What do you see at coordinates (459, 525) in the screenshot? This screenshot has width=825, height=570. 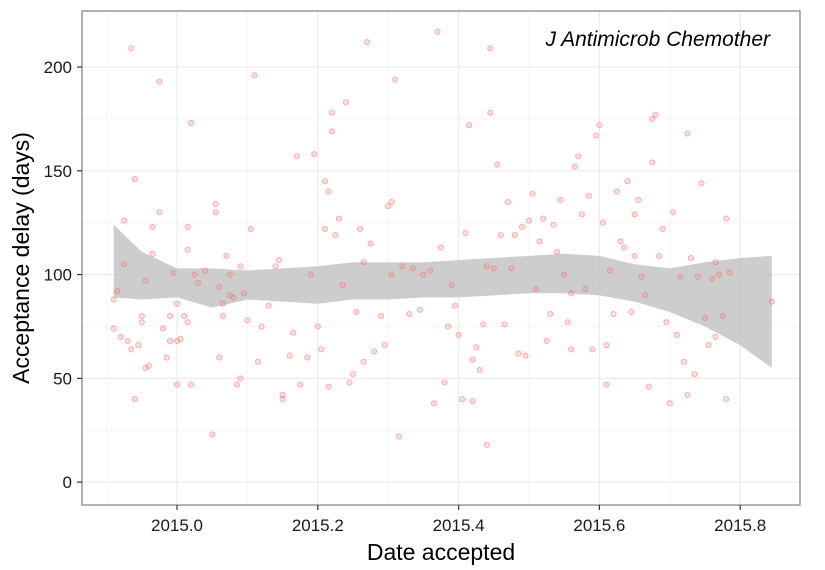 I see `x-tick-label: 2015.4` at bounding box center [459, 525].